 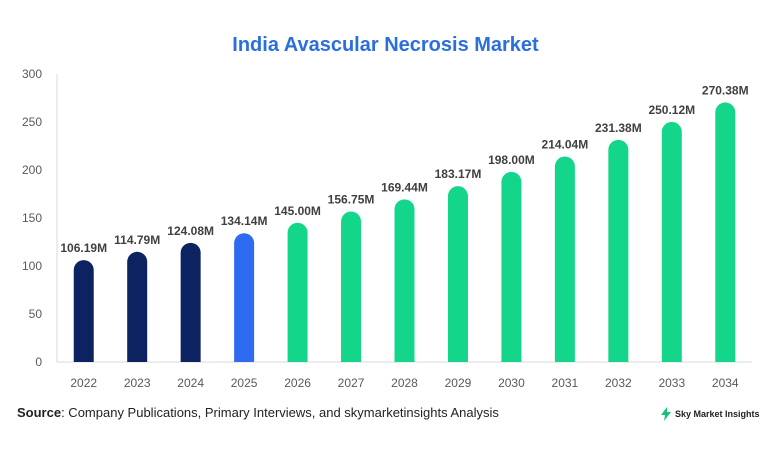 I want to click on data-label-2033: 250.12M, so click(x=671, y=110).